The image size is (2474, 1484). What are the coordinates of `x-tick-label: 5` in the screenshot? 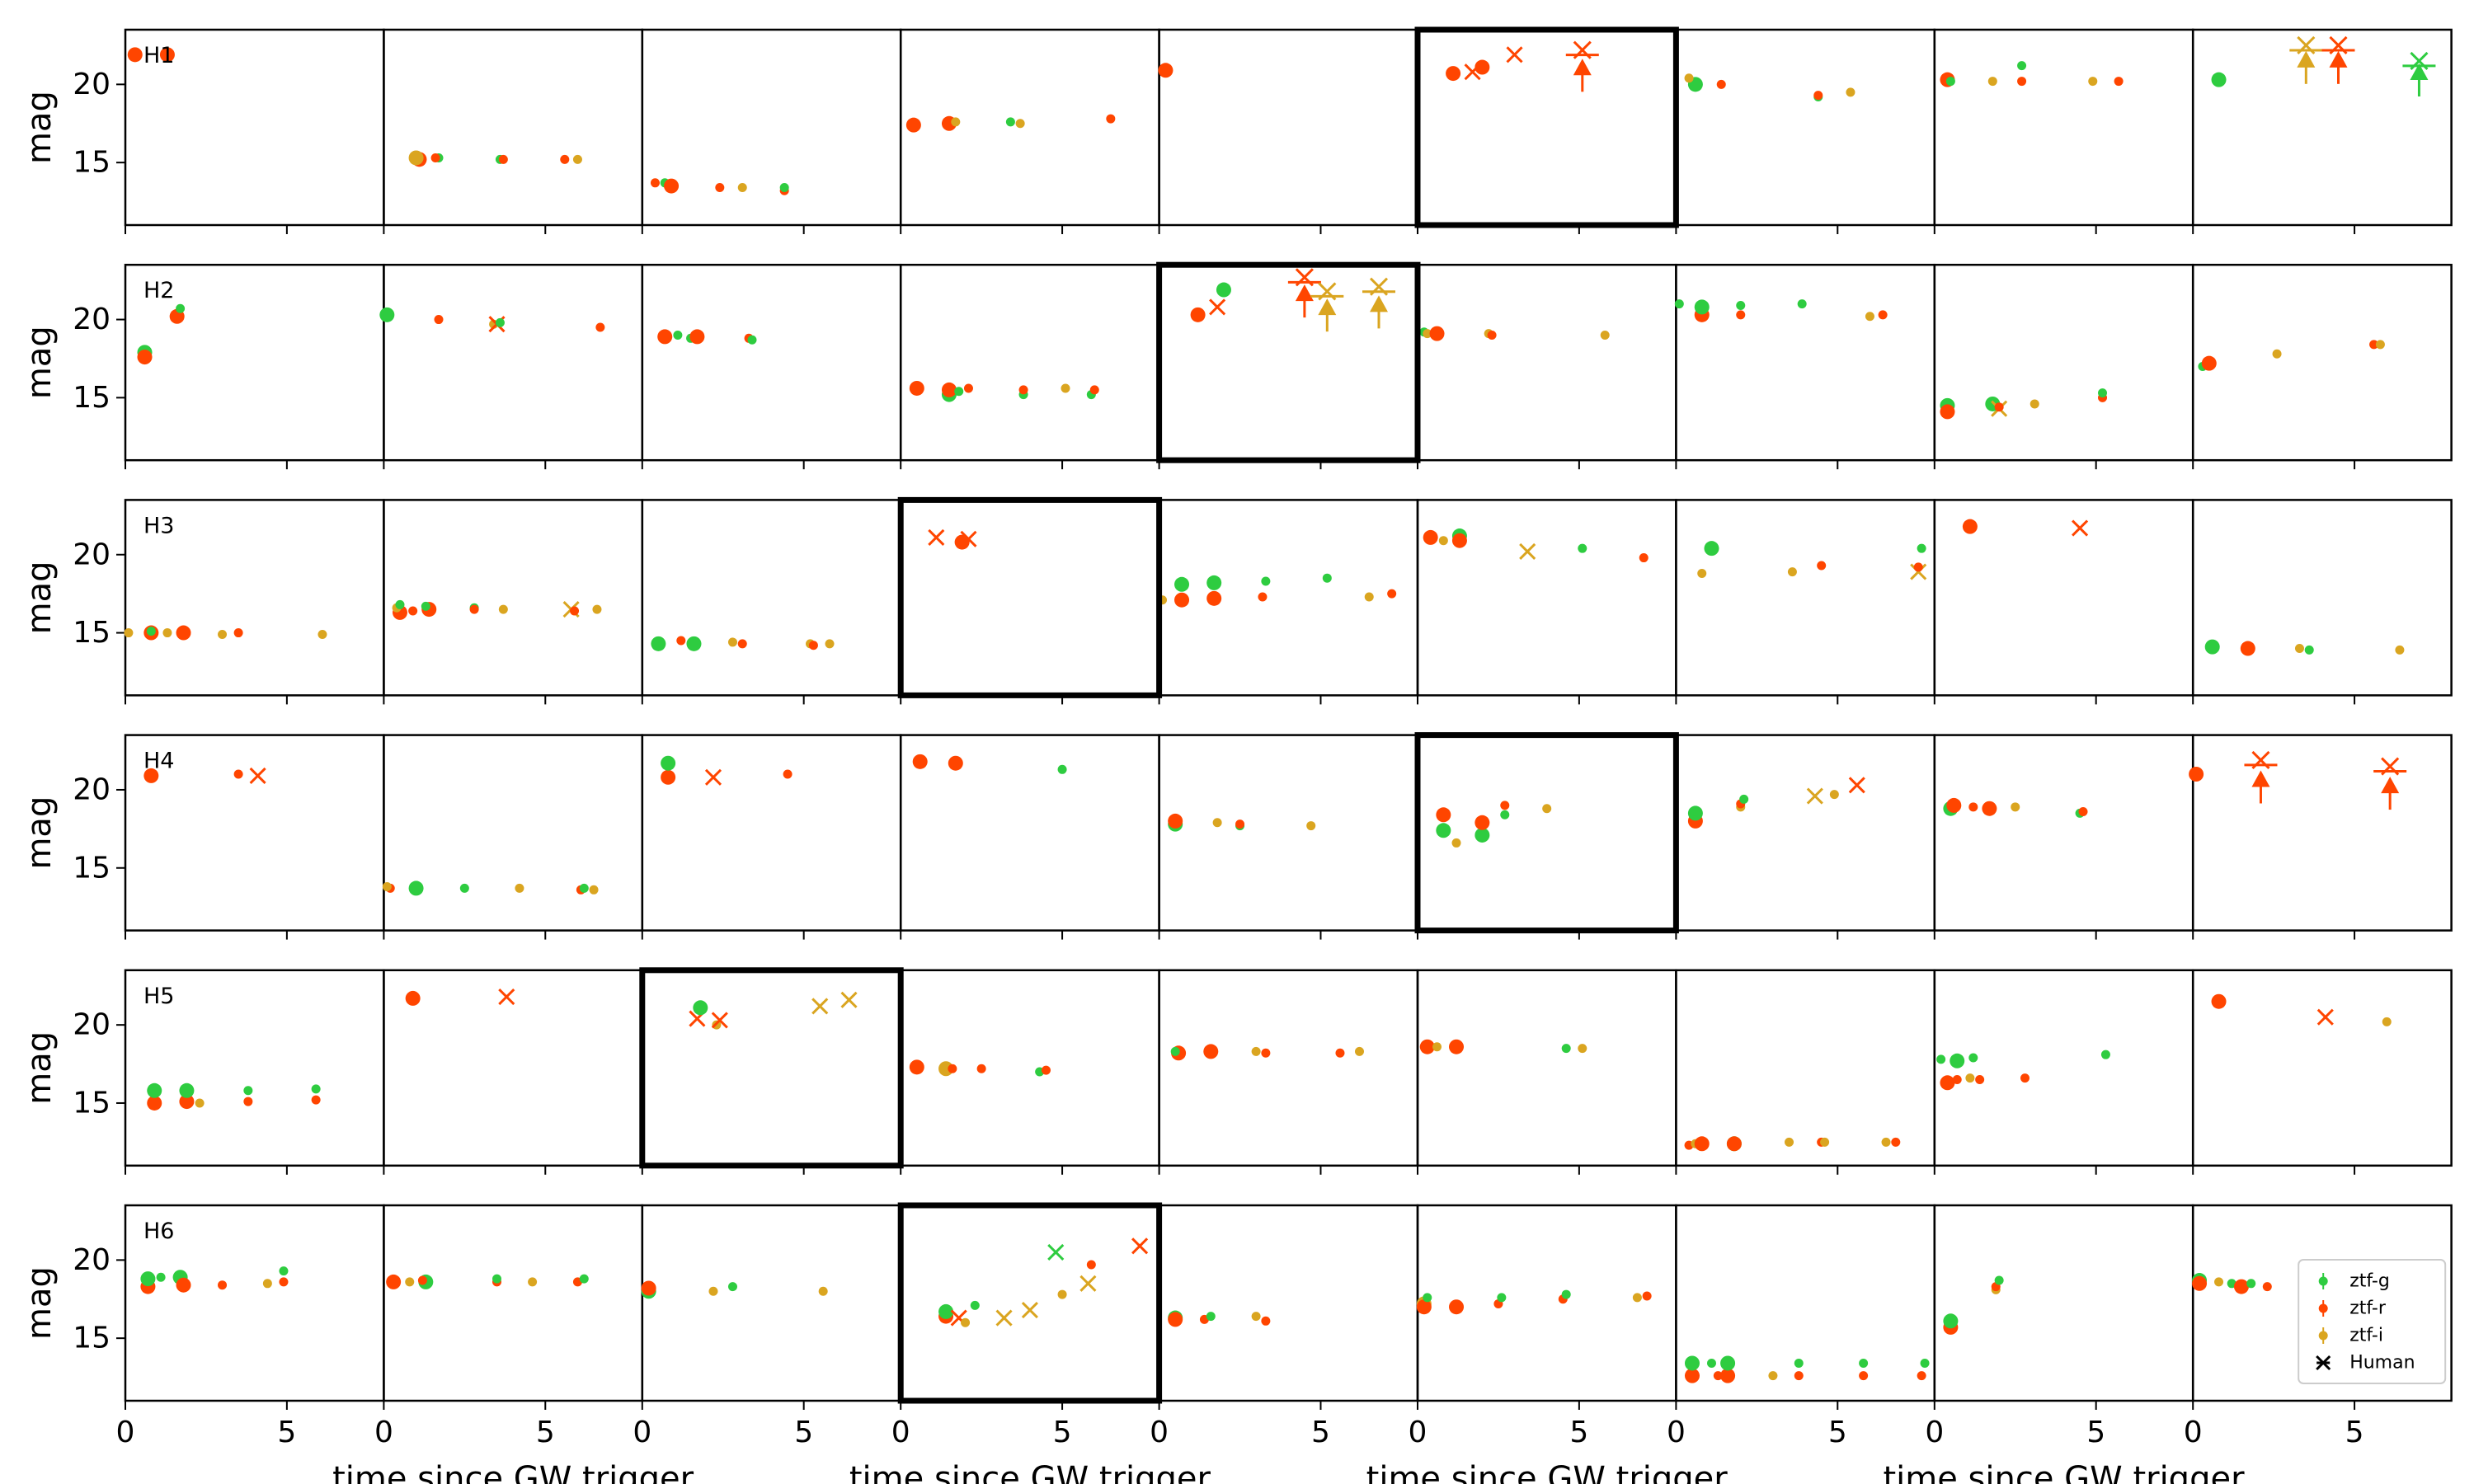 It's located at (803, 1432).